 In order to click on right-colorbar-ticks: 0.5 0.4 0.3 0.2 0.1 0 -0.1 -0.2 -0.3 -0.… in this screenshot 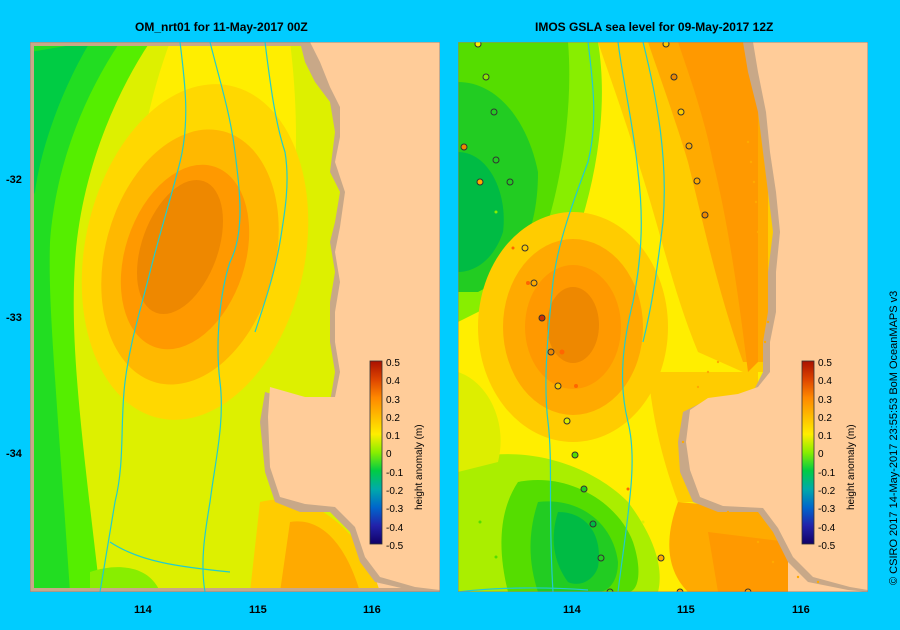, I will do `click(836, 455)`.